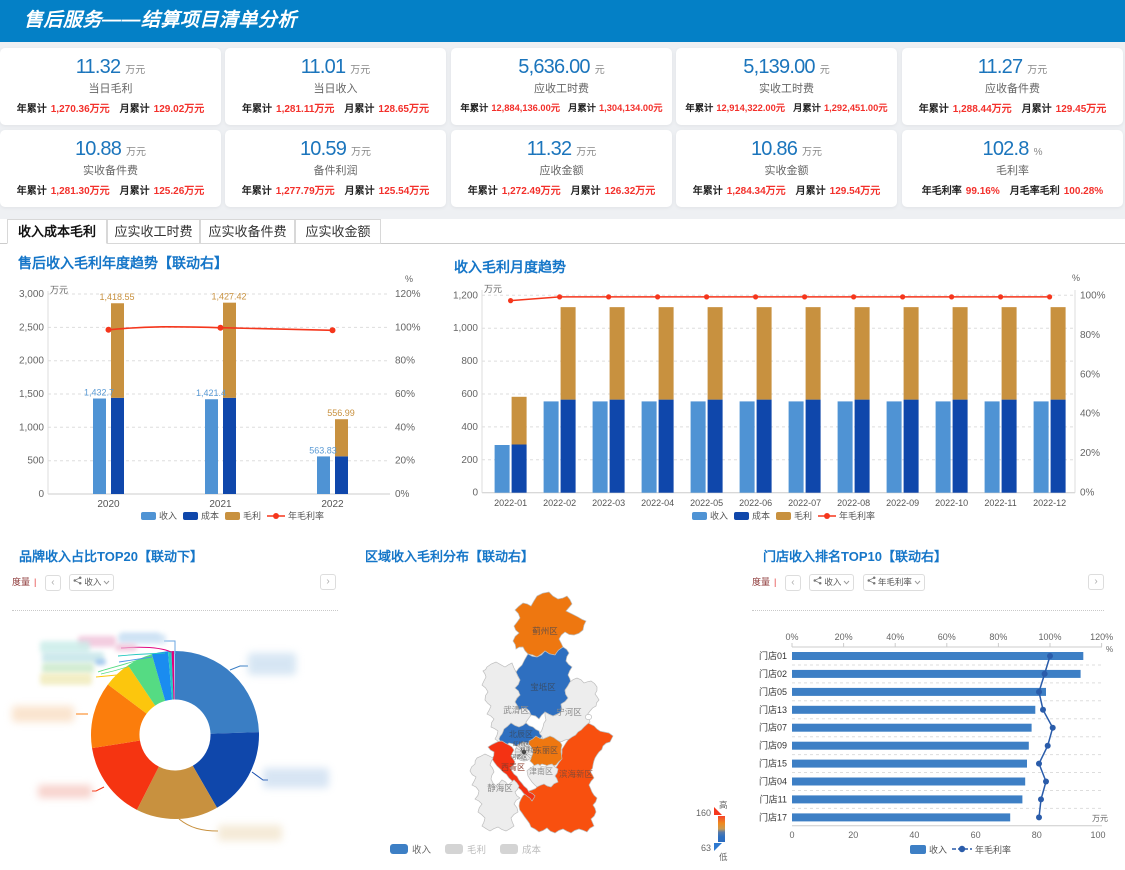 The image size is (1125, 870). What do you see at coordinates (755, 503) in the screenshot?
I see `svg-text: 2022-06` at bounding box center [755, 503].